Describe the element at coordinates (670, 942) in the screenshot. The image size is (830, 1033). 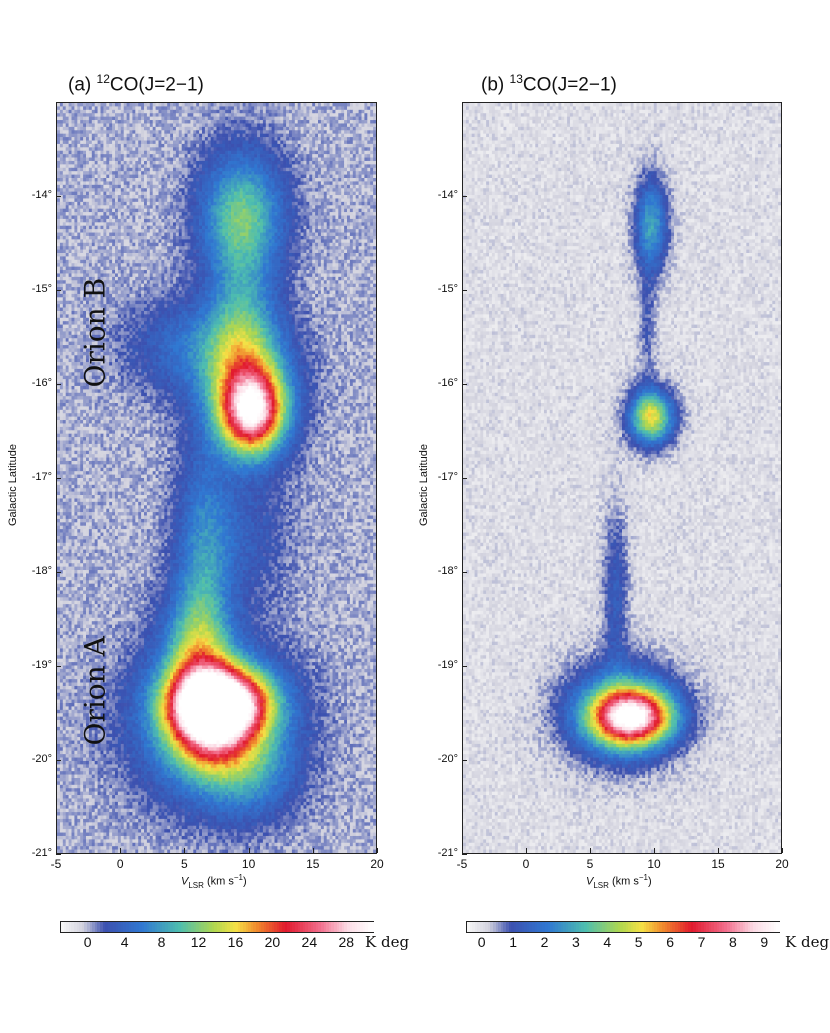
I see `b-colorbar-tick: 6` at that location.